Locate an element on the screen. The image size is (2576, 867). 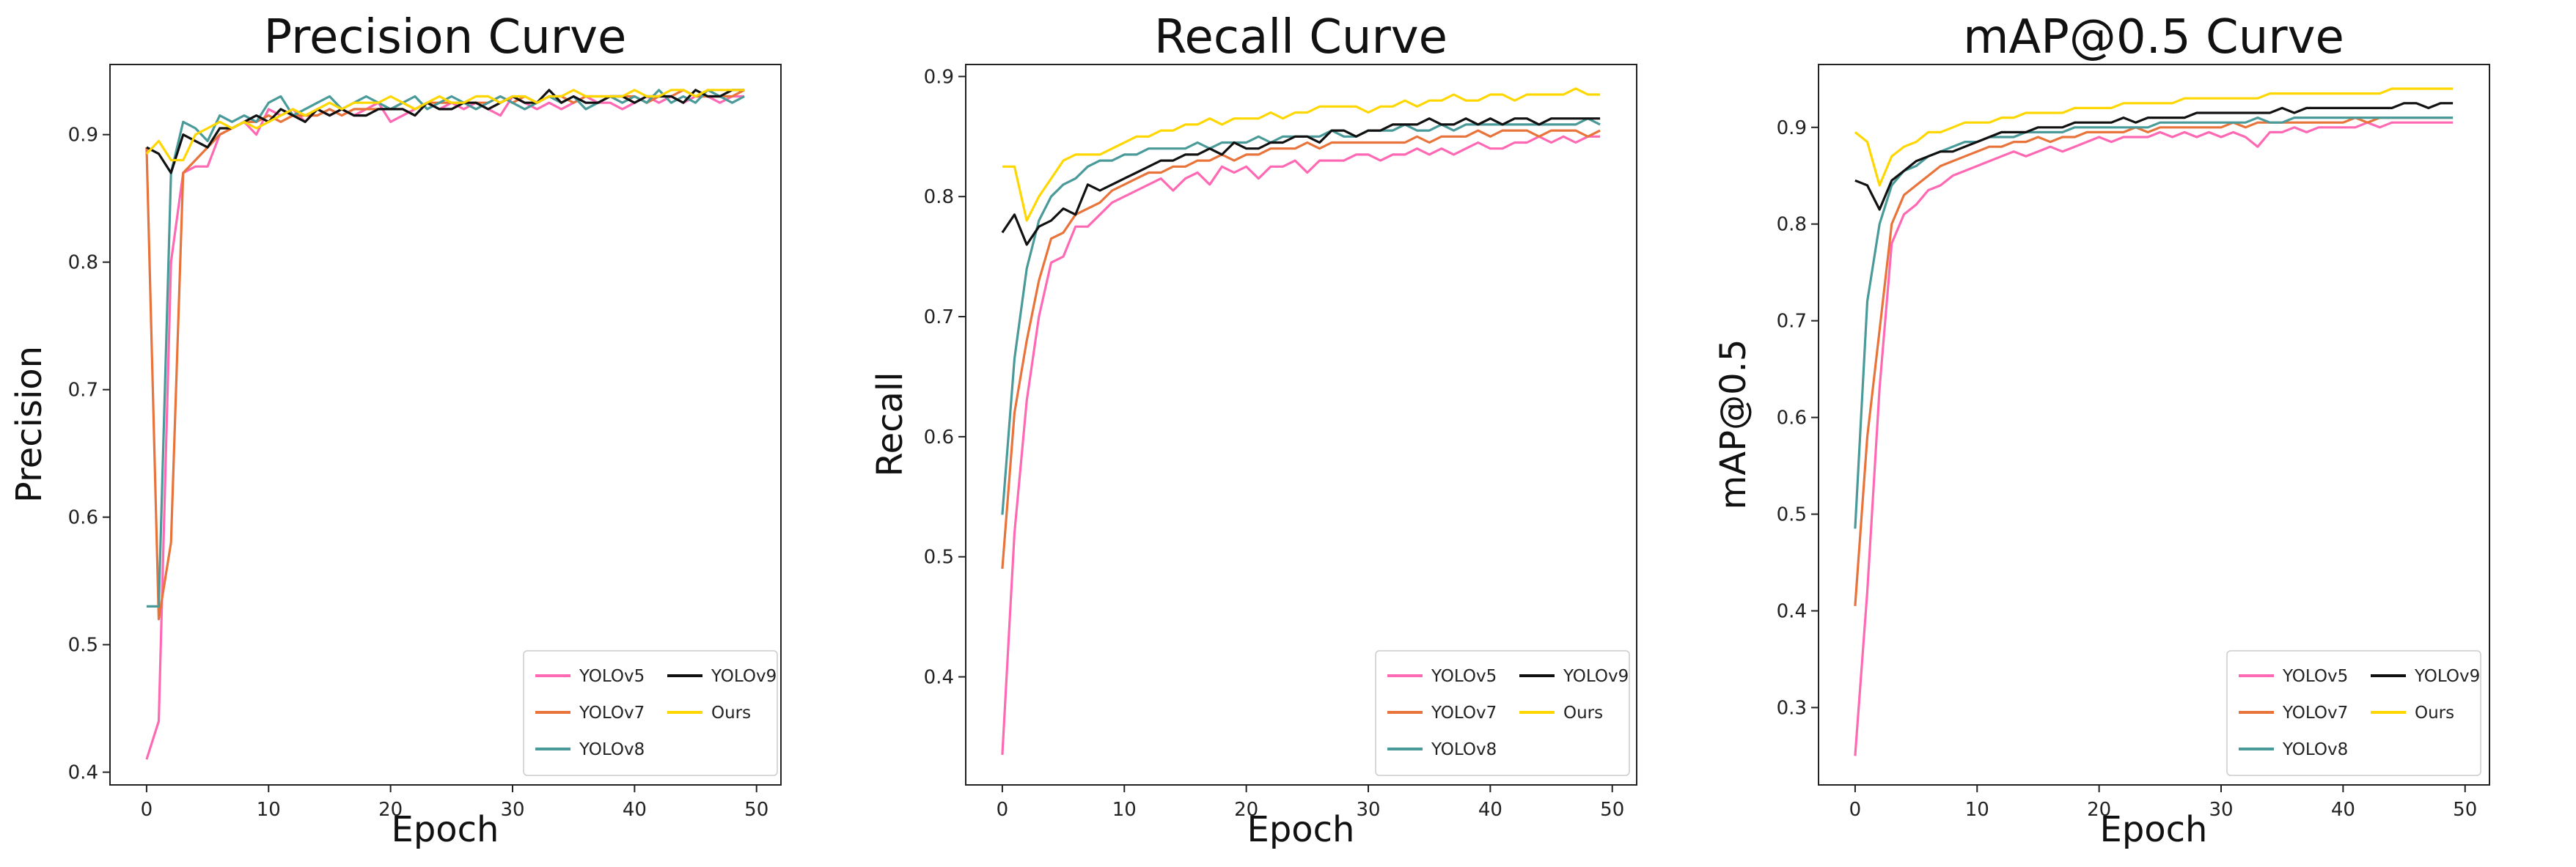
y-tick-label: 0.3 is located at coordinates (1792, 708).